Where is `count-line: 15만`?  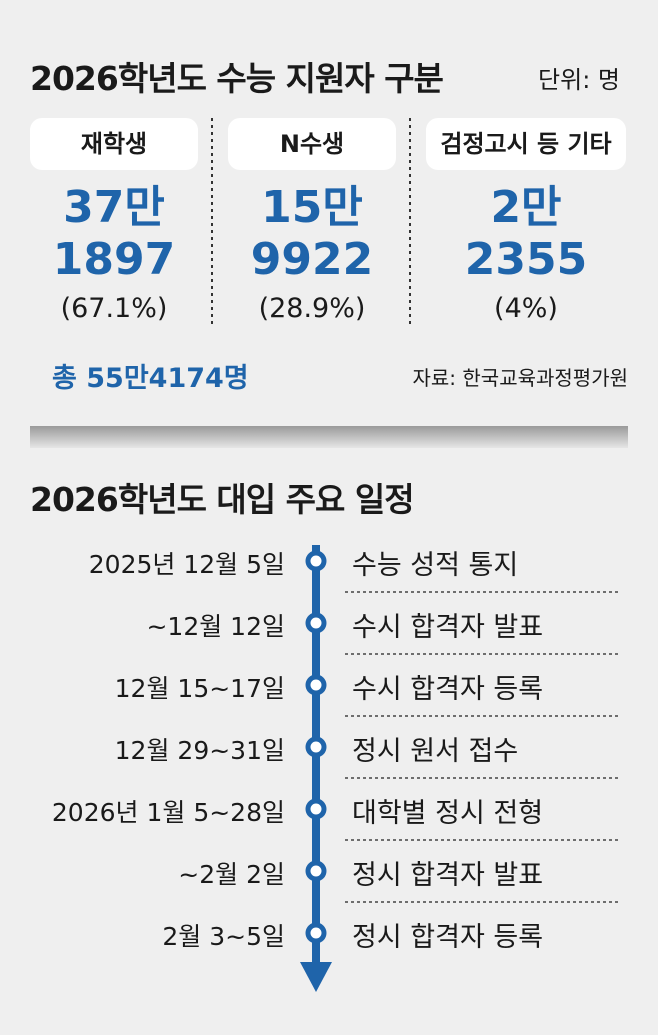 count-line: 15만 is located at coordinates (312, 207).